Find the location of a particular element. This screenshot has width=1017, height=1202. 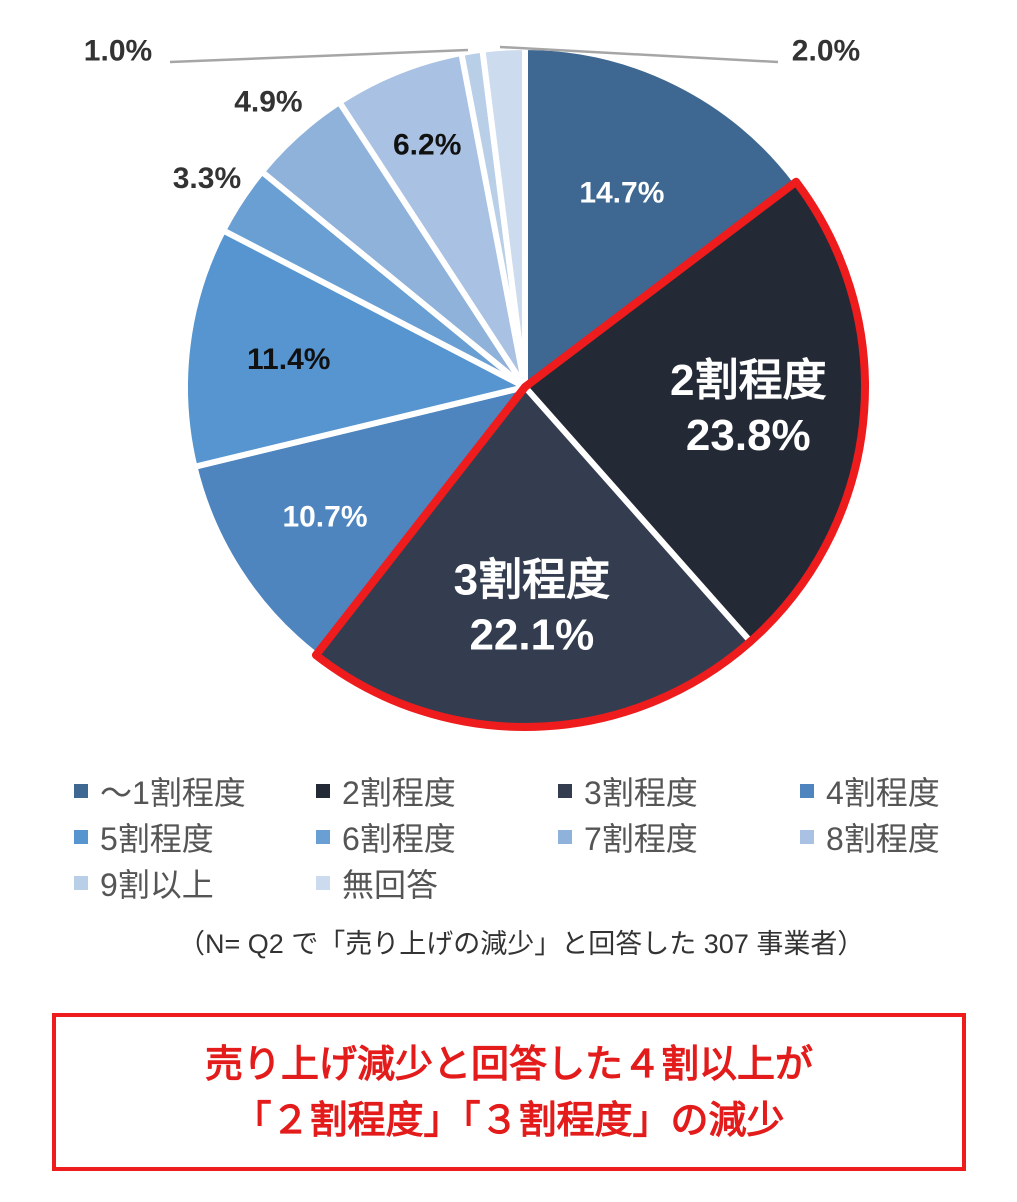

legend-label-10: 無回答 is located at coordinates (390, 885).